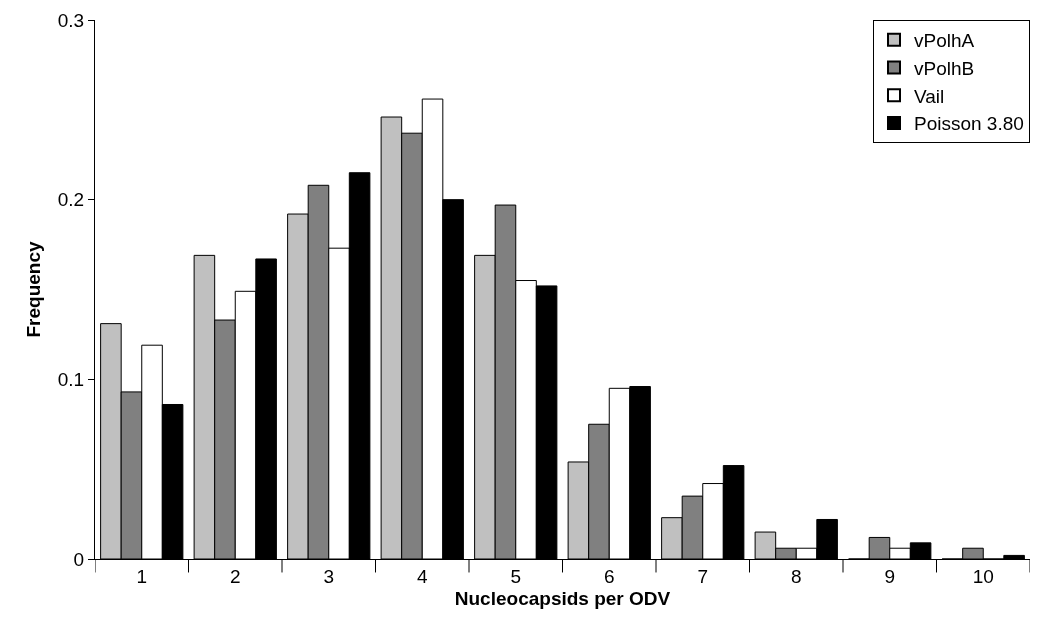 This screenshot has width=1038, height=629. I want to click on x-tick-label: 1, so click(142, 576).